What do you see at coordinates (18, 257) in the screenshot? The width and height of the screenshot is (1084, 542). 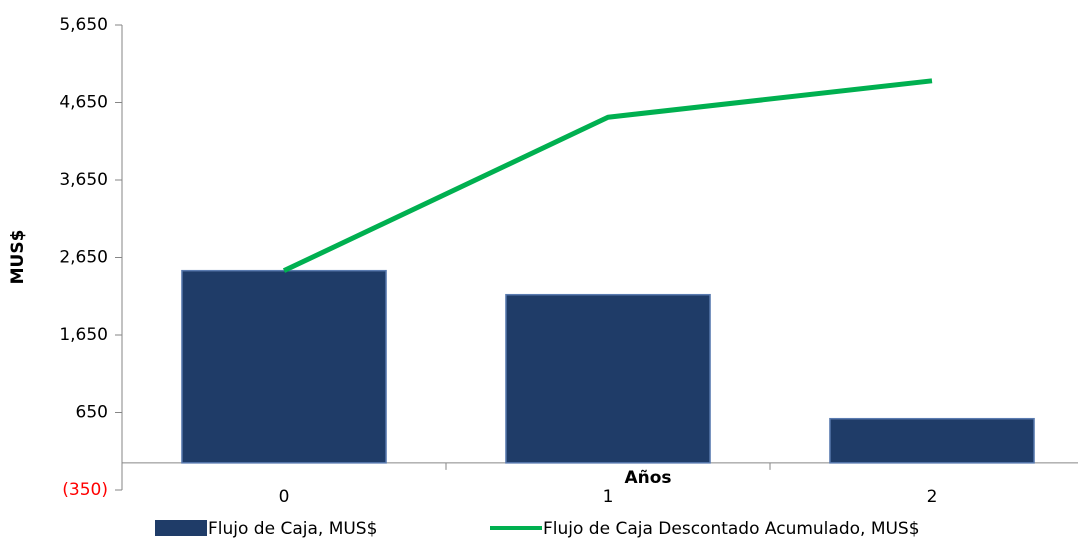 I see `y-axis-title: MUS$` at bounding box center [18, 257].